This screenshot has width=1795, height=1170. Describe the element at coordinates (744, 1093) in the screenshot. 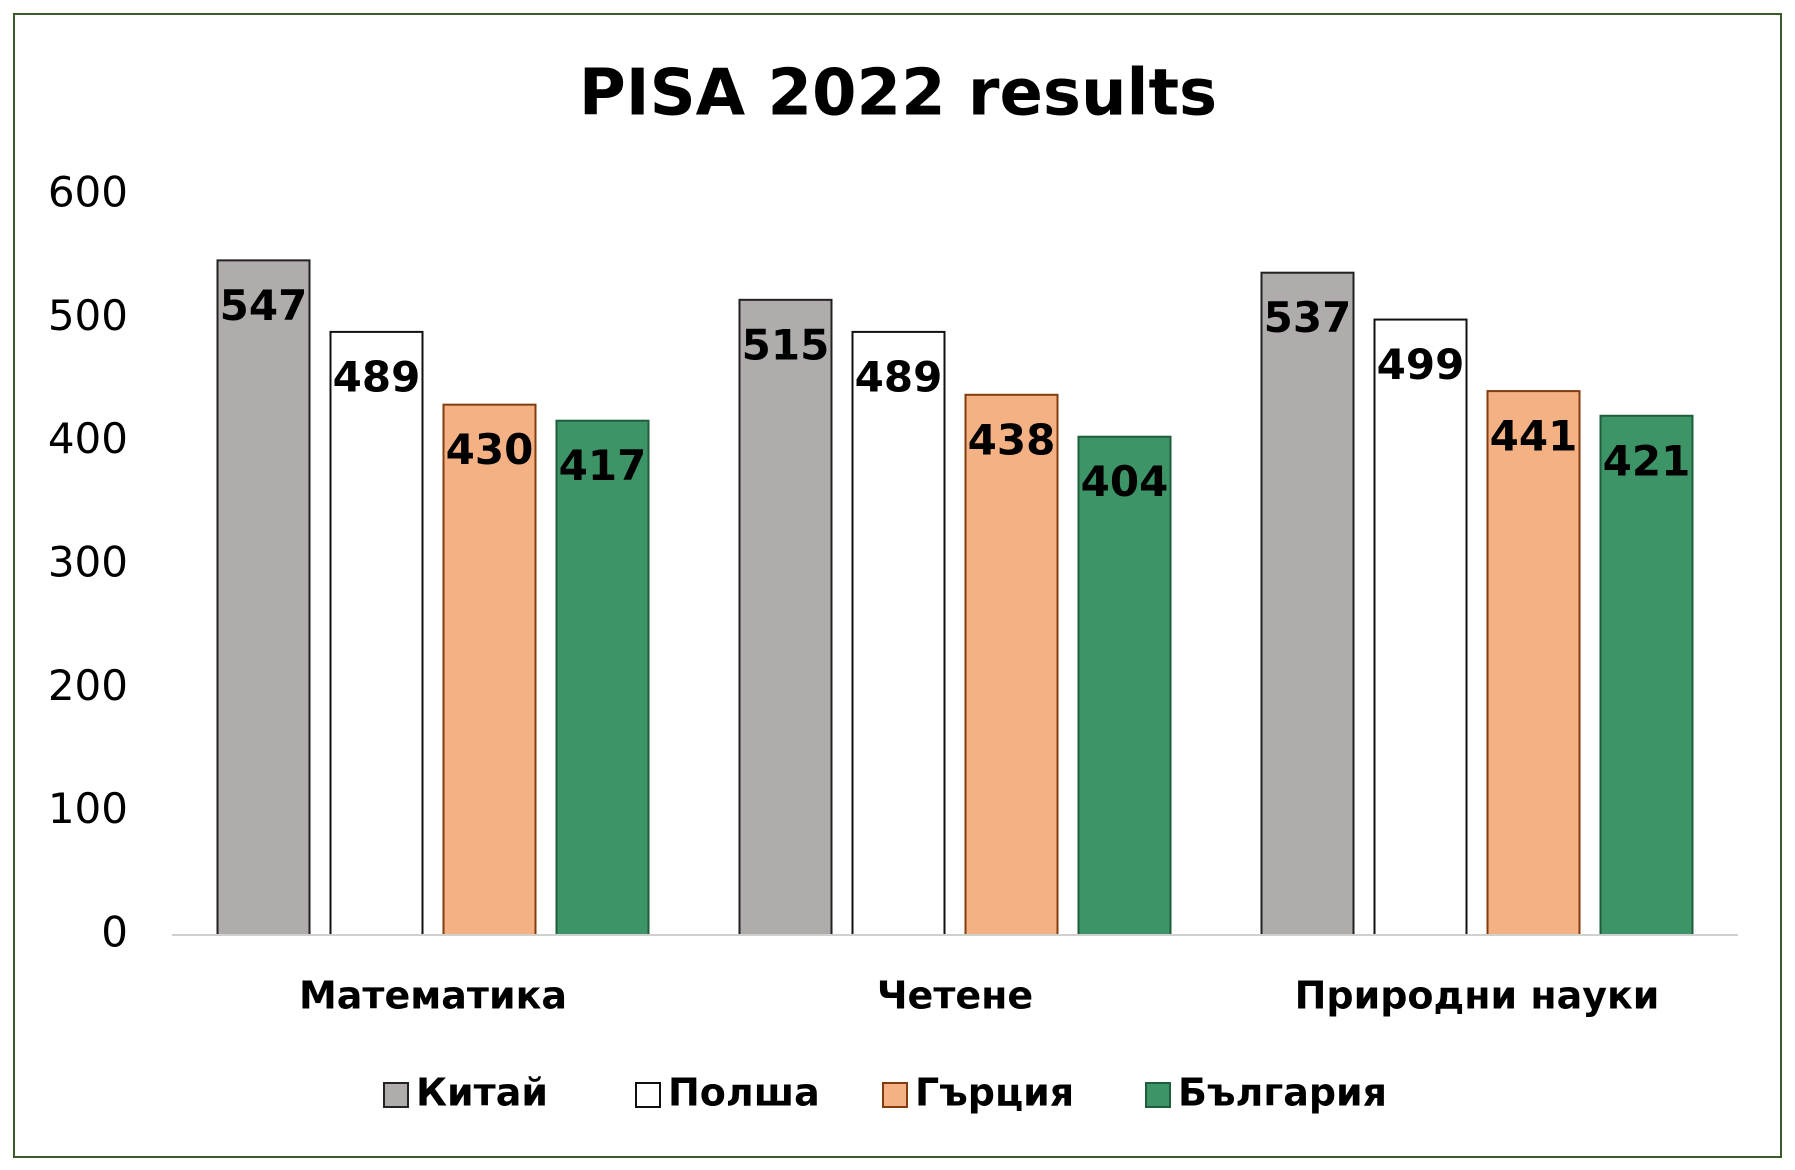

I see `legend-label: Полша` at that location.